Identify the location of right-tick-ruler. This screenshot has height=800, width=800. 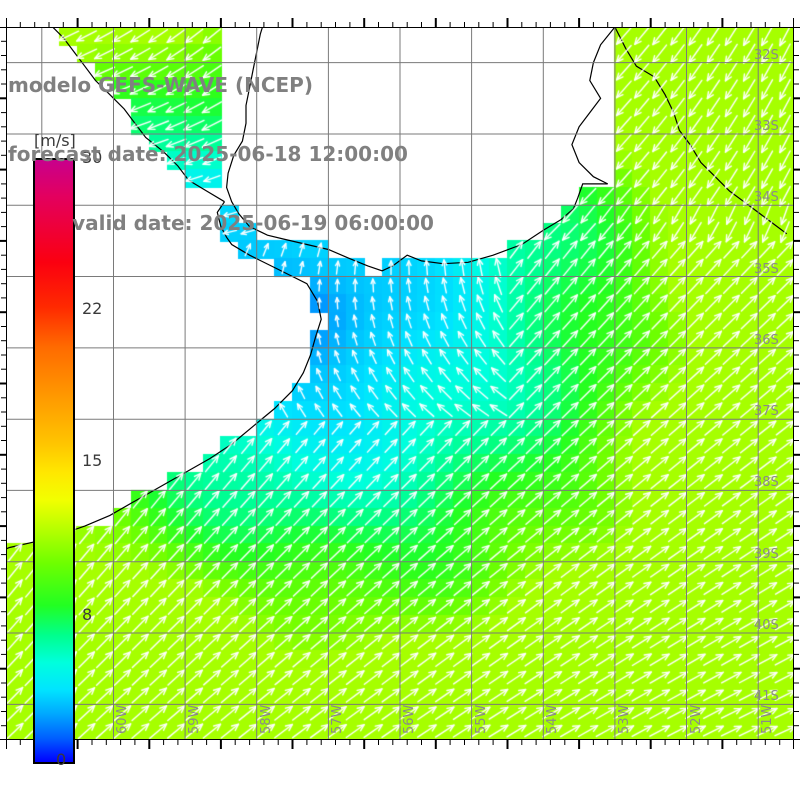
(797, 383).